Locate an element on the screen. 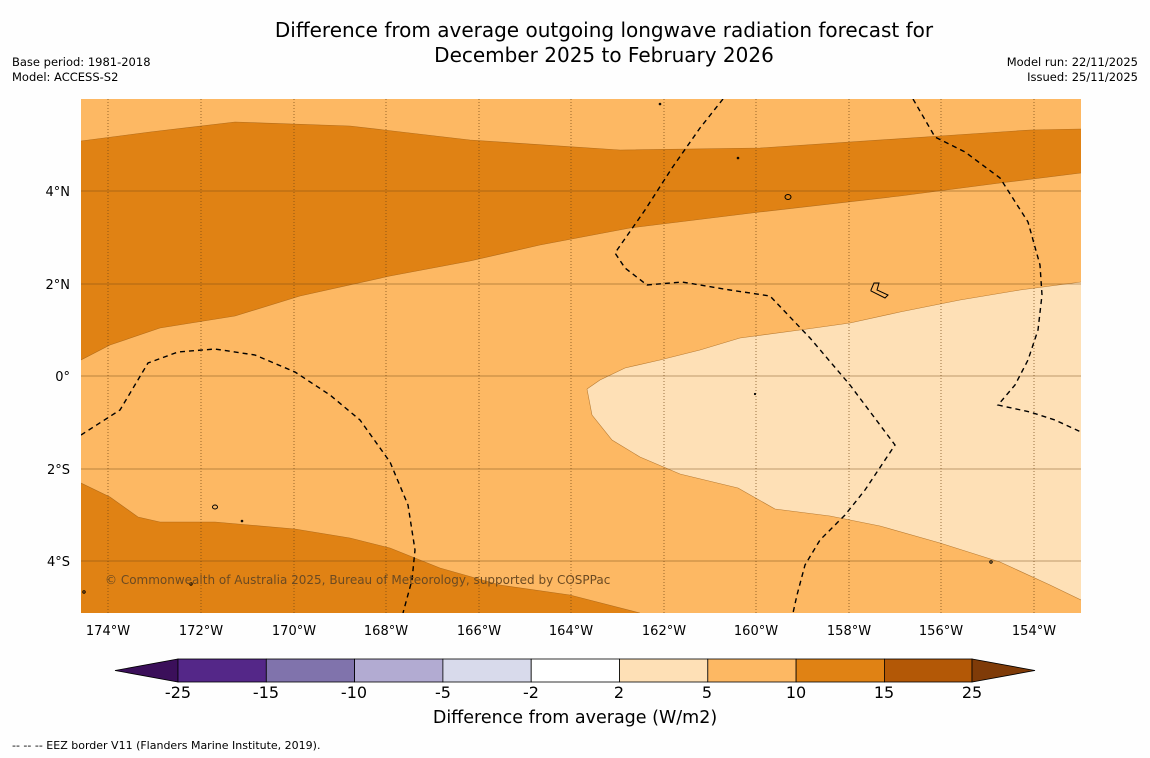 This screenshot has height=758, width=1150. colorbar-tick: -2 is located at coordinates (531, 692).